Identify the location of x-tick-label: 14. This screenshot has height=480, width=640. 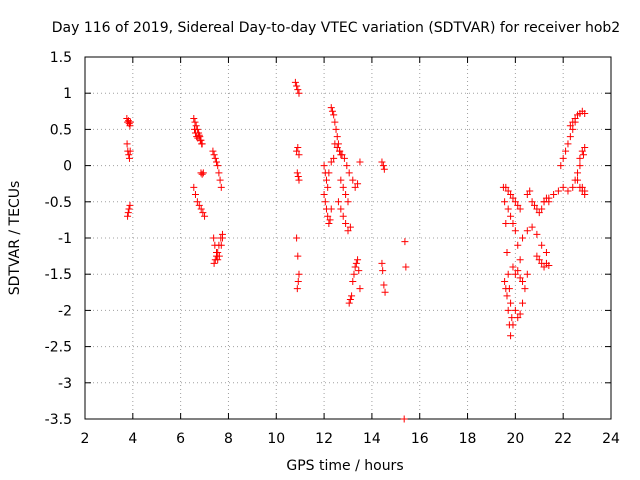
(372, 439).